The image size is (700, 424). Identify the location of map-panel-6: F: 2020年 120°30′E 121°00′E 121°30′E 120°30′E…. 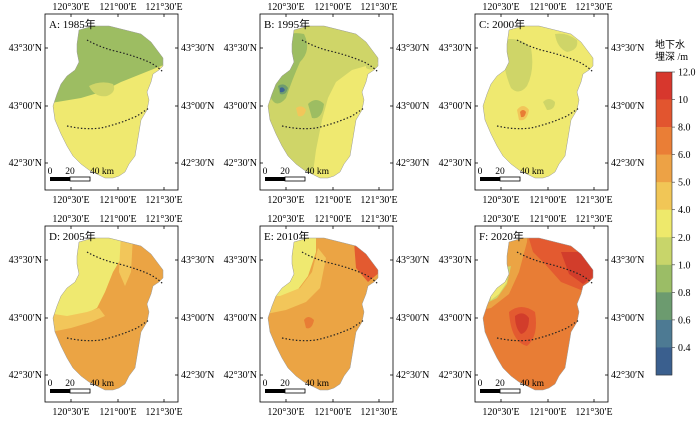
(542, 316).